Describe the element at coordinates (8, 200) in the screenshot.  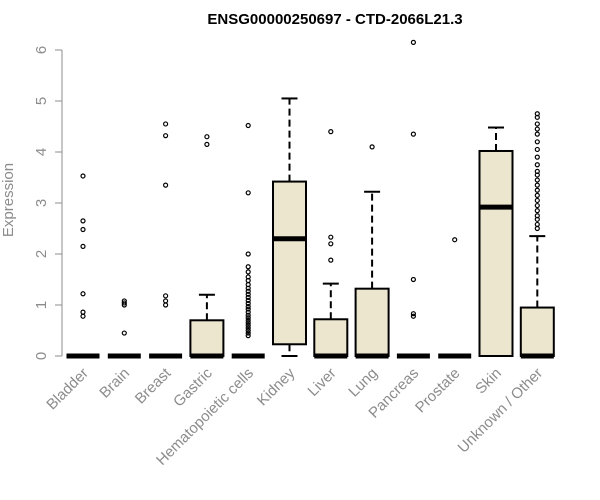
I see `y-axis-label: Expression` at that location.